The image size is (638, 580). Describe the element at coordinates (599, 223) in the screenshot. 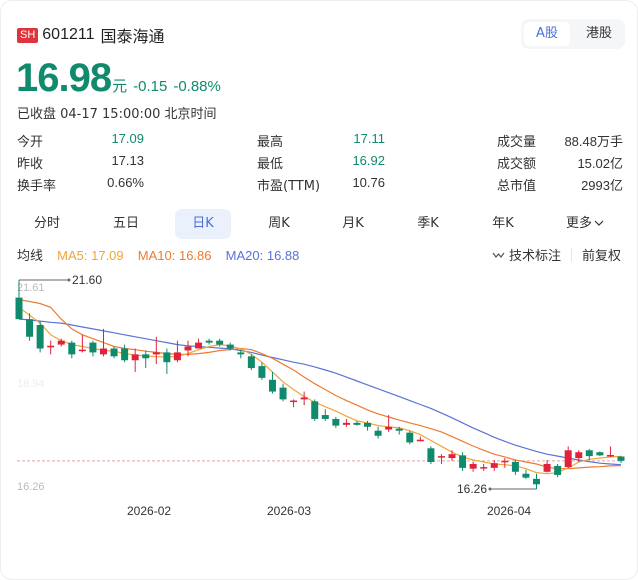

I see `chevron-down-icon` at that location.